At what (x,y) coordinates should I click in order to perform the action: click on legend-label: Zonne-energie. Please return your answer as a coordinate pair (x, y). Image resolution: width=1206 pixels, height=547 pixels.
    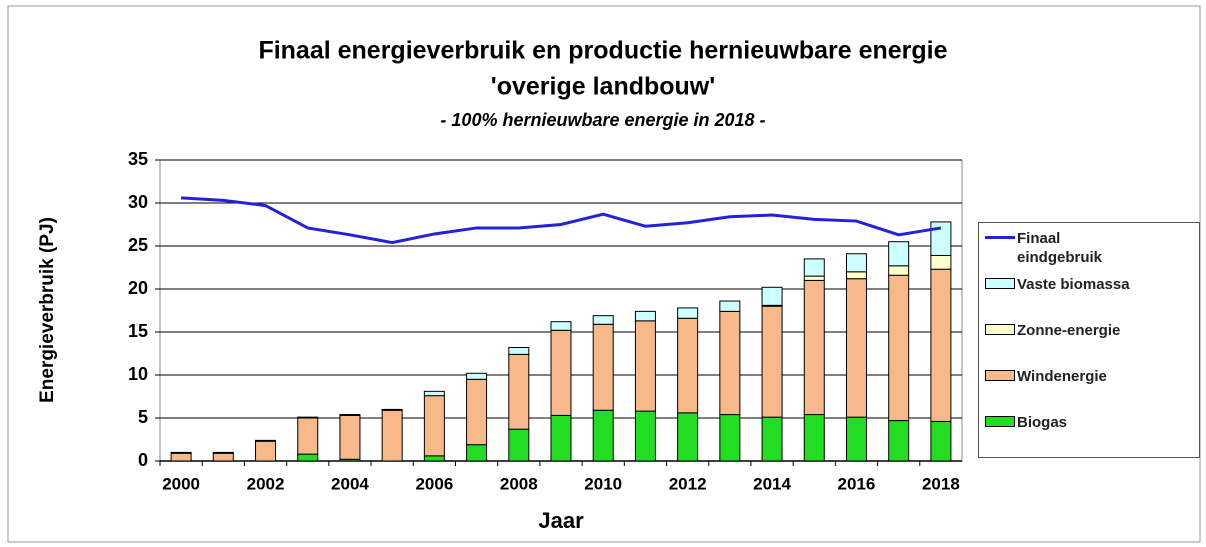
    Looking at the image, I should click on (1069, 330).